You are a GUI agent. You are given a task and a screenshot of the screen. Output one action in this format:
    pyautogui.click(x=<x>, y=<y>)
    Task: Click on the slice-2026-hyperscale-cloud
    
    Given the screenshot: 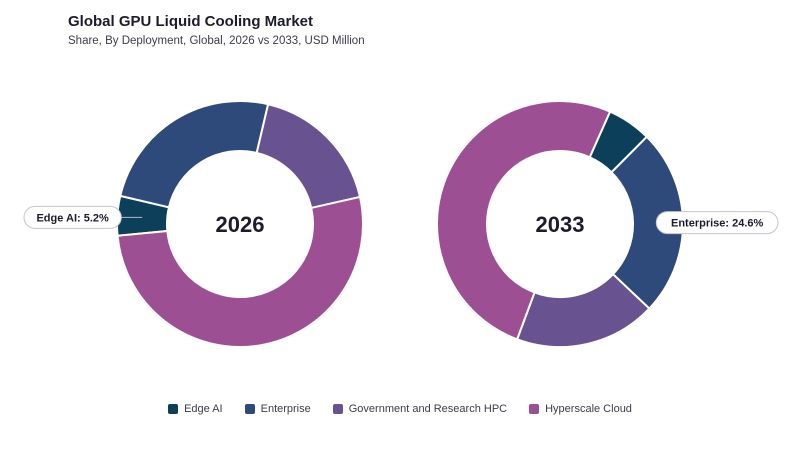 What is the action you would take?
    pyautogui.click(x=240, y=271)
    